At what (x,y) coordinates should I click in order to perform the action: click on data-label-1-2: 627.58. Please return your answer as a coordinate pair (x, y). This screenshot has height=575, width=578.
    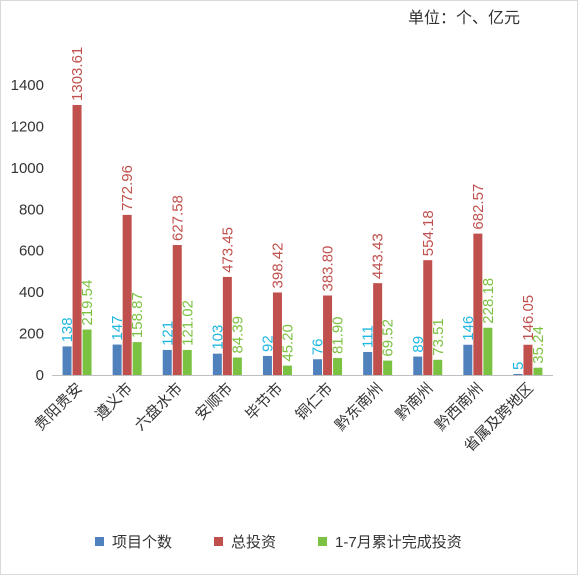
    Looking at the image, I should click on (177, 218).